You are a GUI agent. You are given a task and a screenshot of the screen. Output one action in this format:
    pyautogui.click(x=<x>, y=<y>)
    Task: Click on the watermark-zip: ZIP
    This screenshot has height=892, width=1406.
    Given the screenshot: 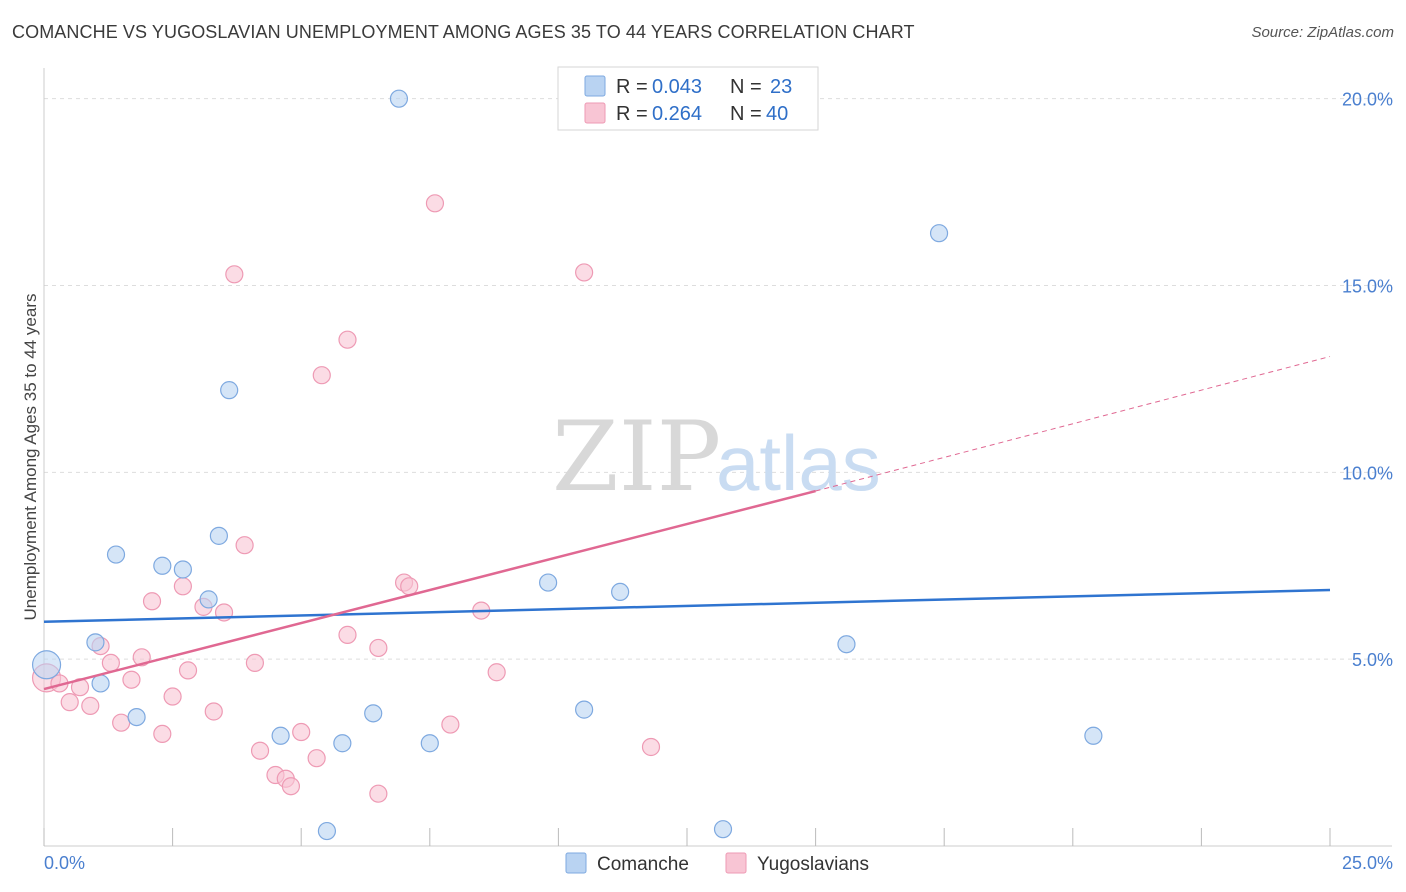 What is the action you would take?
    pyautogui.click(x=636, y=457)
    